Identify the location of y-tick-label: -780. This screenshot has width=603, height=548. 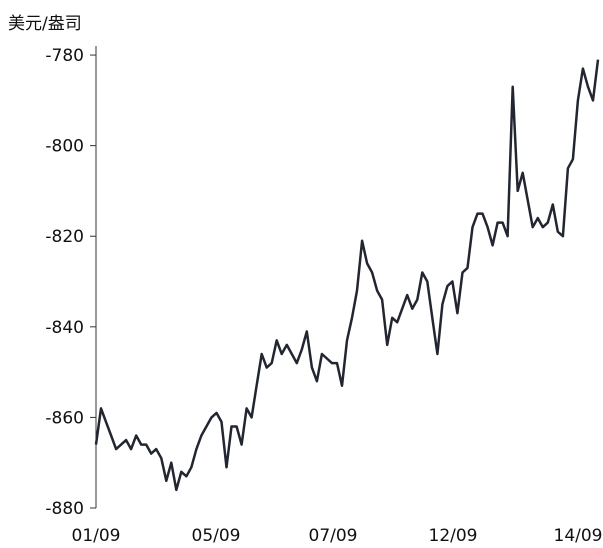
(64, 56).